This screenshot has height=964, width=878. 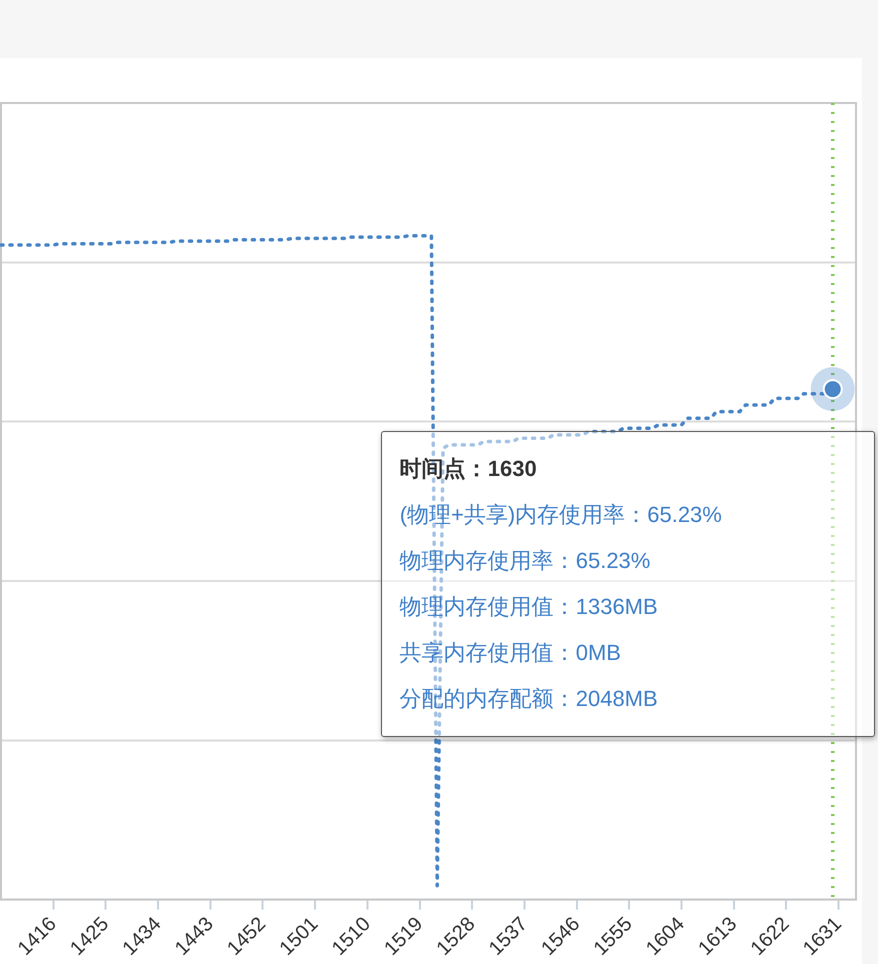 What do you see at coordinates (561, 515) in the screenshot?
I see `annotation: (物理+共享)内存使用率：65.23%` at bounding box center [561, 515].